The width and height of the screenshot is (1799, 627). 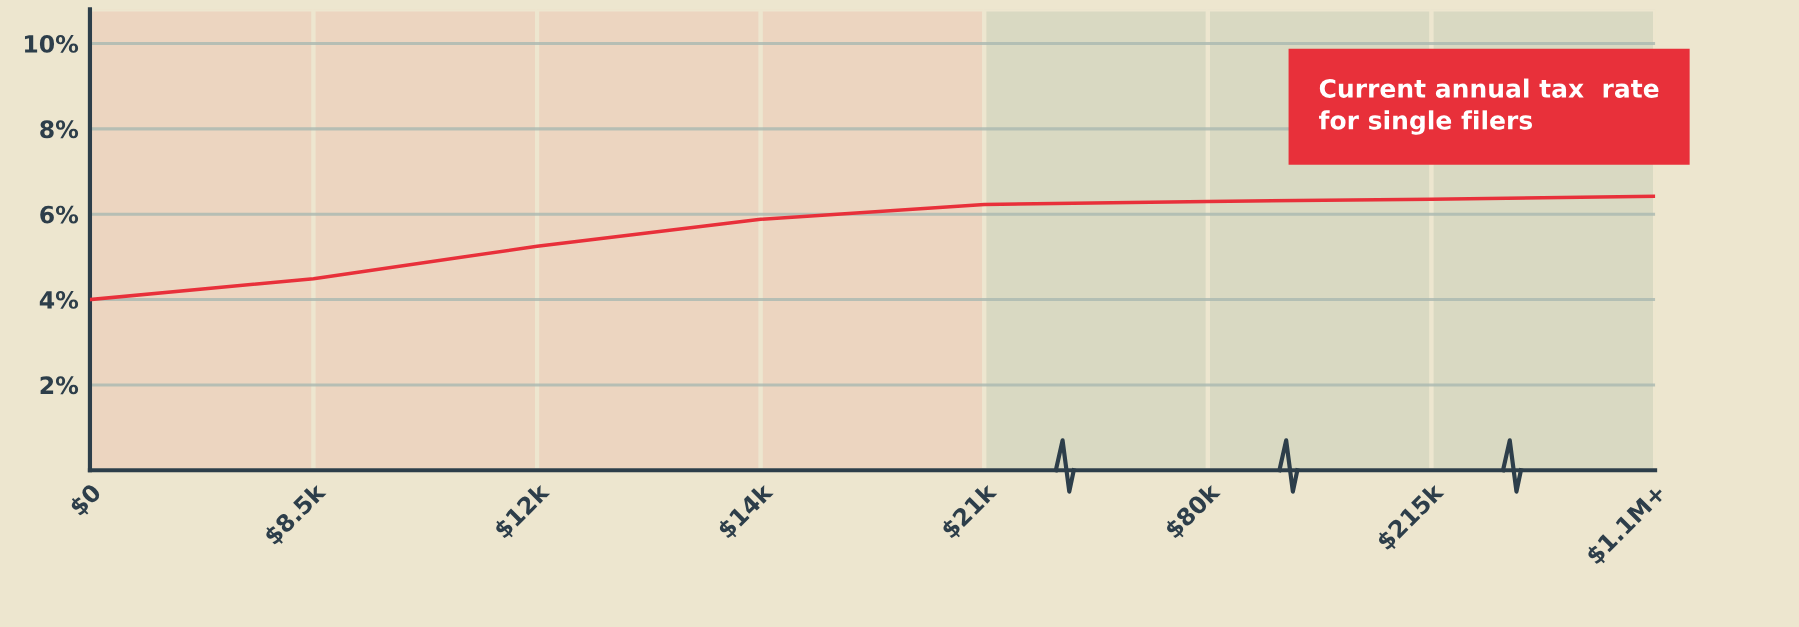 What do you see at coordinates (86, 500) in the screenshot?
I see `x-tick-label: $0` at bounding box center [86, 500].